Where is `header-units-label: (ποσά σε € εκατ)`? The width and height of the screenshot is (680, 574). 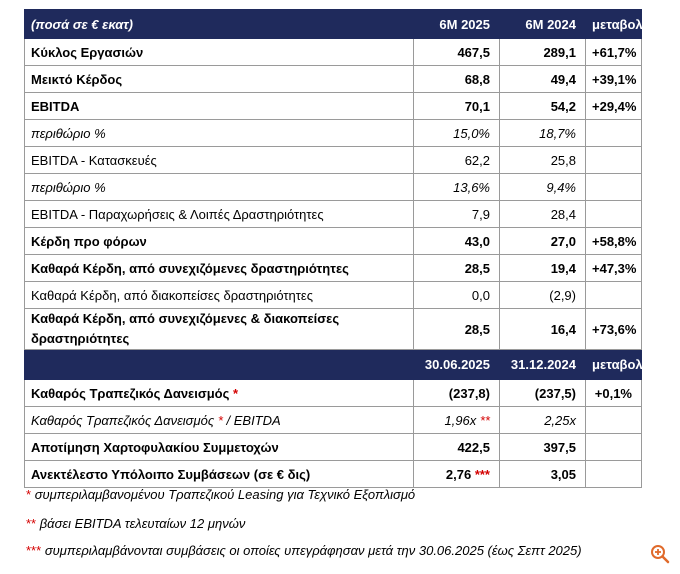 header-units-label: (ποσά σε € εκατ) is located at coordinates (219, 24).